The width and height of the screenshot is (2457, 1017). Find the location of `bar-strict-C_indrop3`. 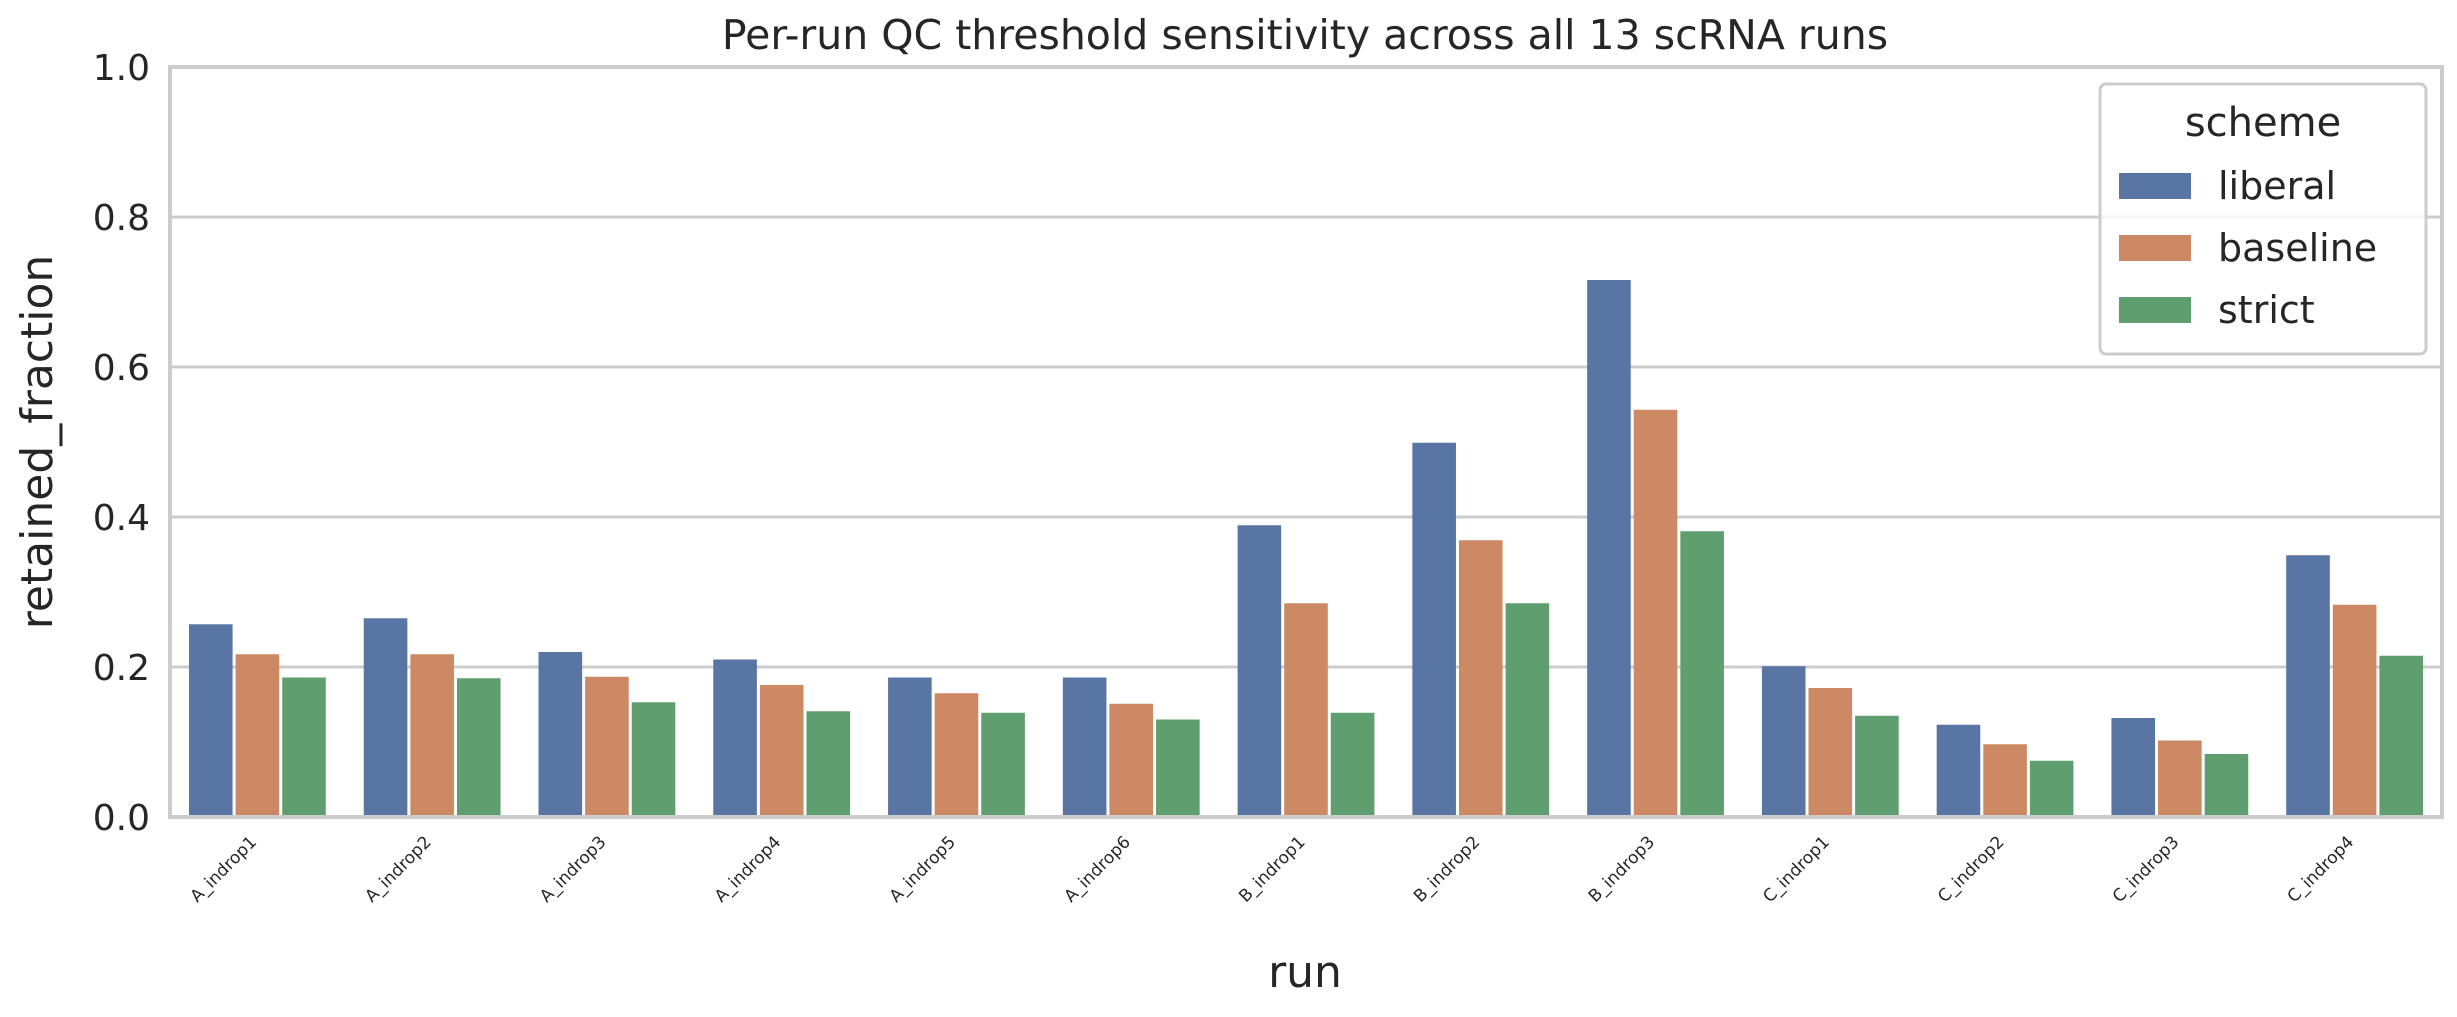

bar-strict-C_indrop3 is located at coordinates (2226, 785).